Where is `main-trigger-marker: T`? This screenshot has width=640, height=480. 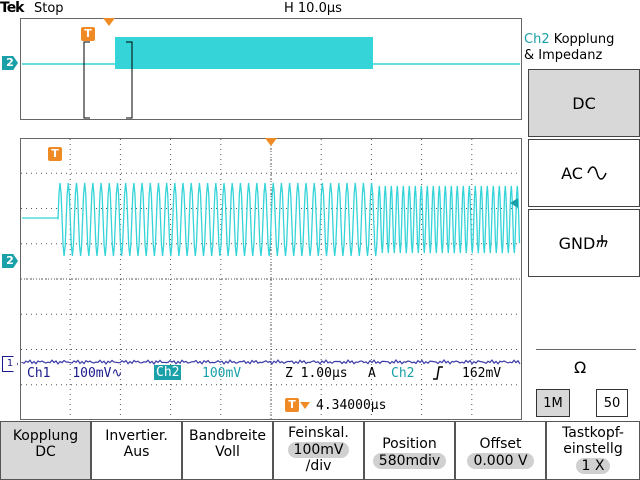 main-trigger-marker: T is located at coordinates (55, 154).